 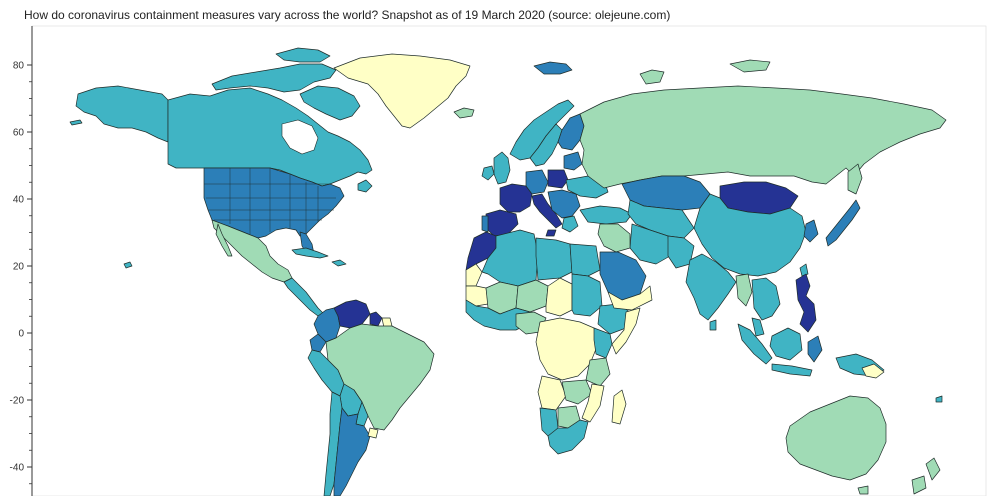 I want to click on region-tanzania, so click(x=598, y=372).